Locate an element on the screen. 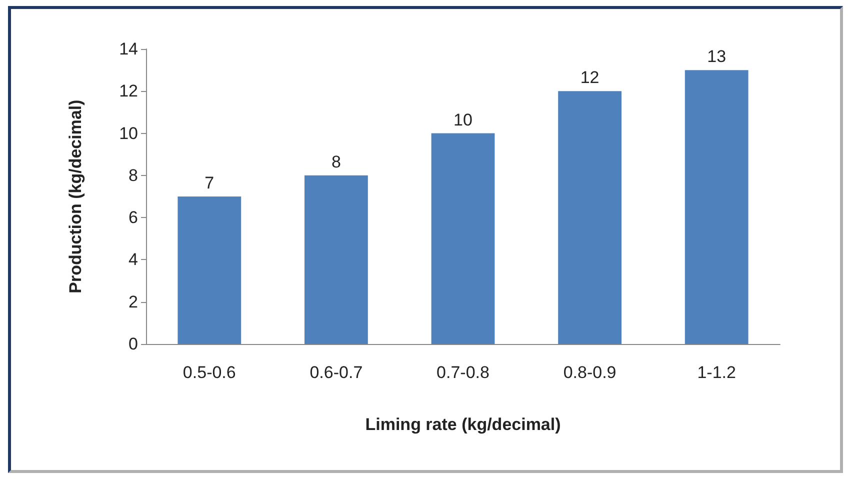 Image resolution: width=849 pixels, height=479 pixels. data-label: 12 is located at coordinates (590, 78).